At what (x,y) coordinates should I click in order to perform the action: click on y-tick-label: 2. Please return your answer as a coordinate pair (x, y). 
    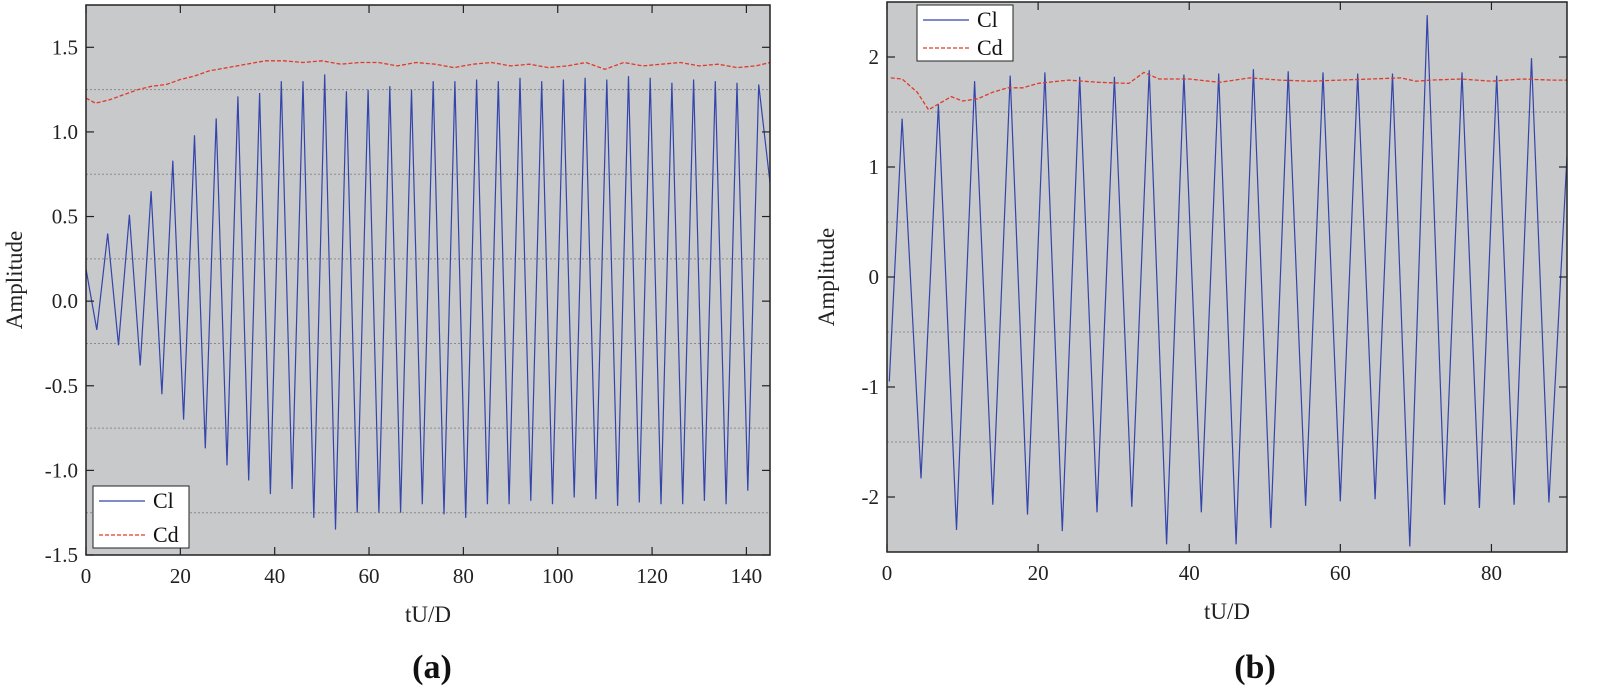
    Looking at the image, I should click on (874, 57).